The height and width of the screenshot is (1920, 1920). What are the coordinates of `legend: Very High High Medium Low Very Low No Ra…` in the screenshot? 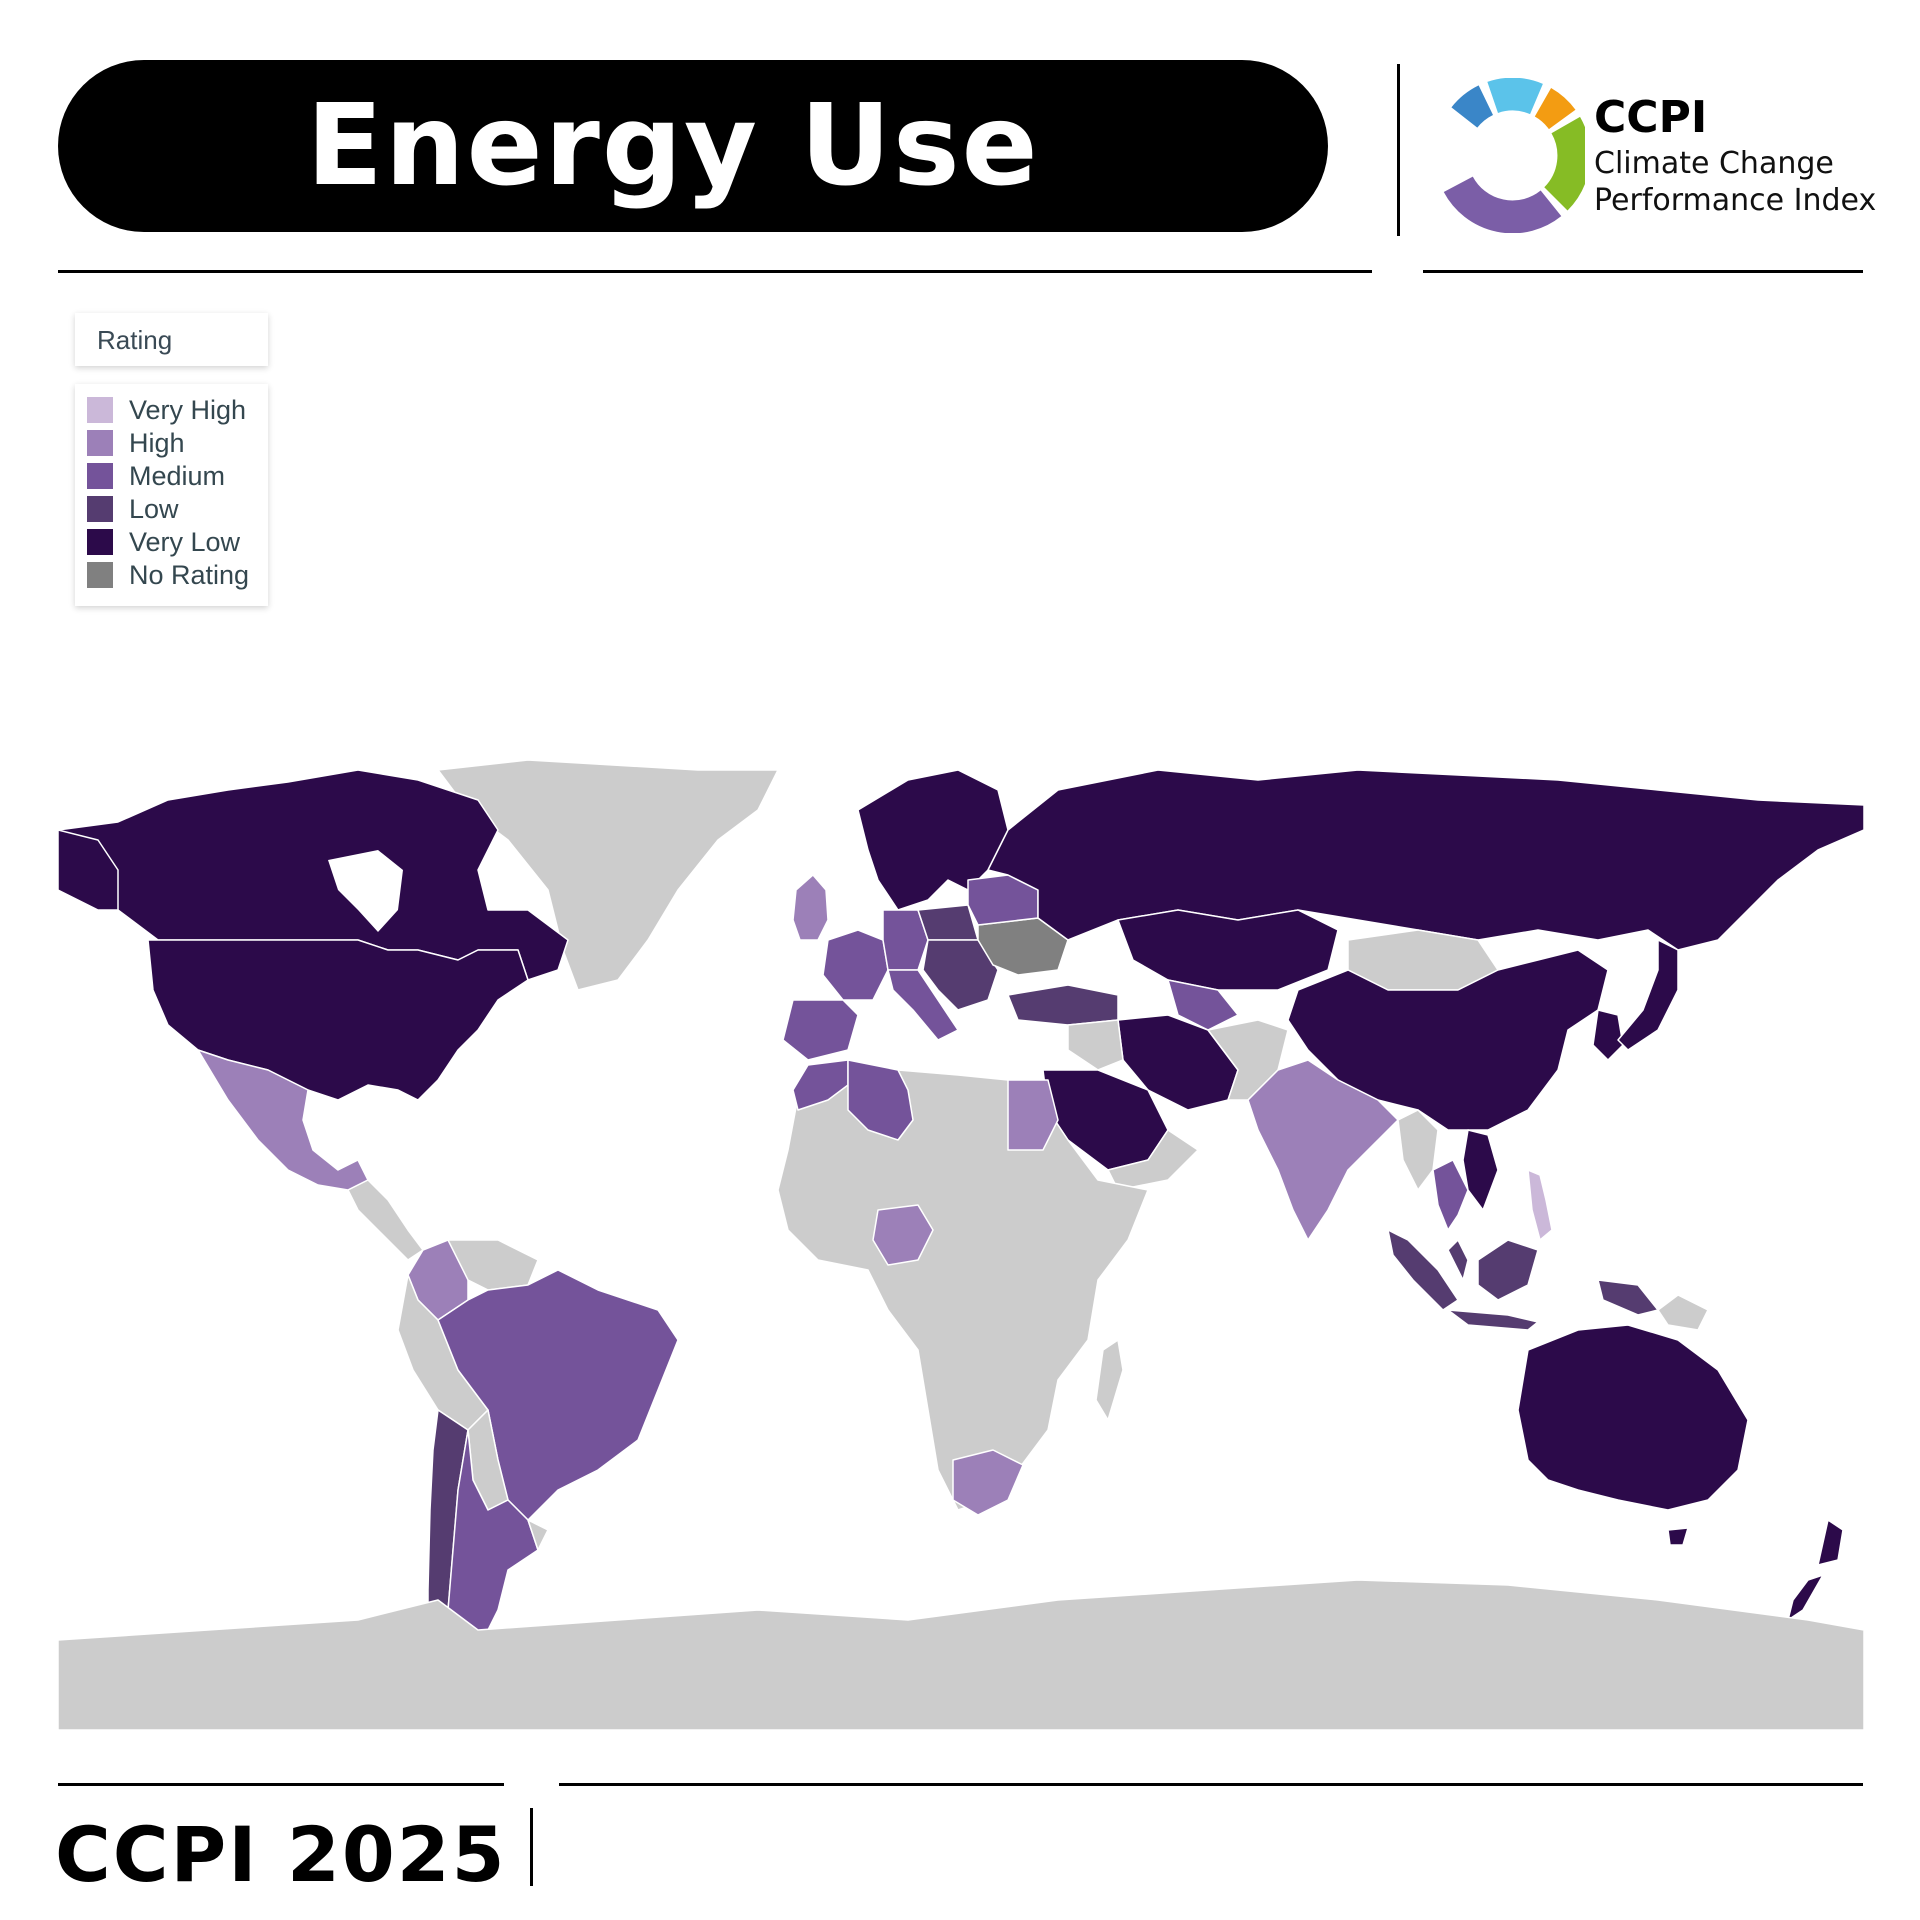 It's located at (171, 495).